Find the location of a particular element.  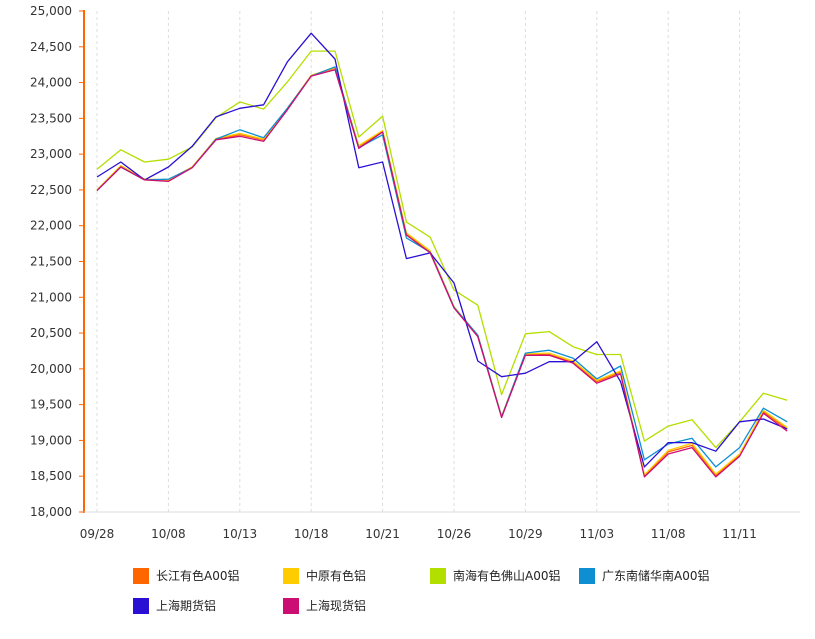

legend-item-changjiang: 长江有色A00铝 is located at coordinates (186, 575).